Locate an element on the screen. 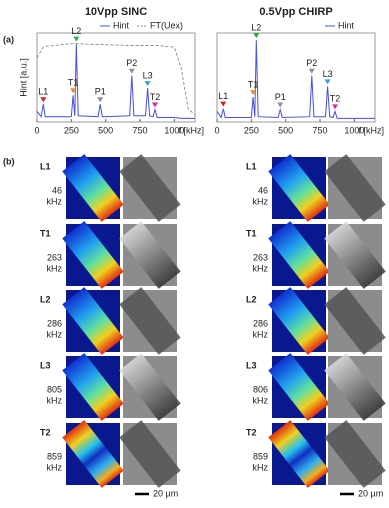 The image size is (389, 508). legend-label: FT(Uex) is located at coordinates (166, 25).